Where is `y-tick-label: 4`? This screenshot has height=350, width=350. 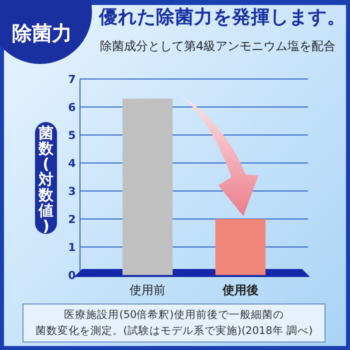 y-tick-label: 4 is located at coordinates (72, 163).